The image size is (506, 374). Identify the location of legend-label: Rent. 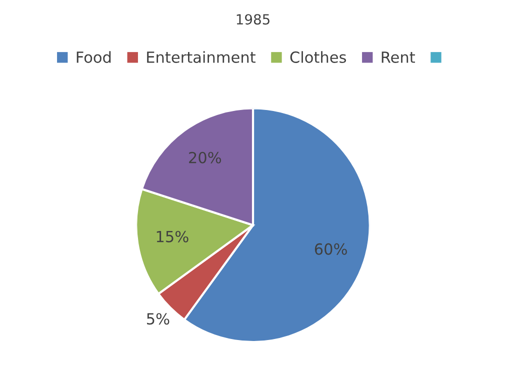
(398, 57).